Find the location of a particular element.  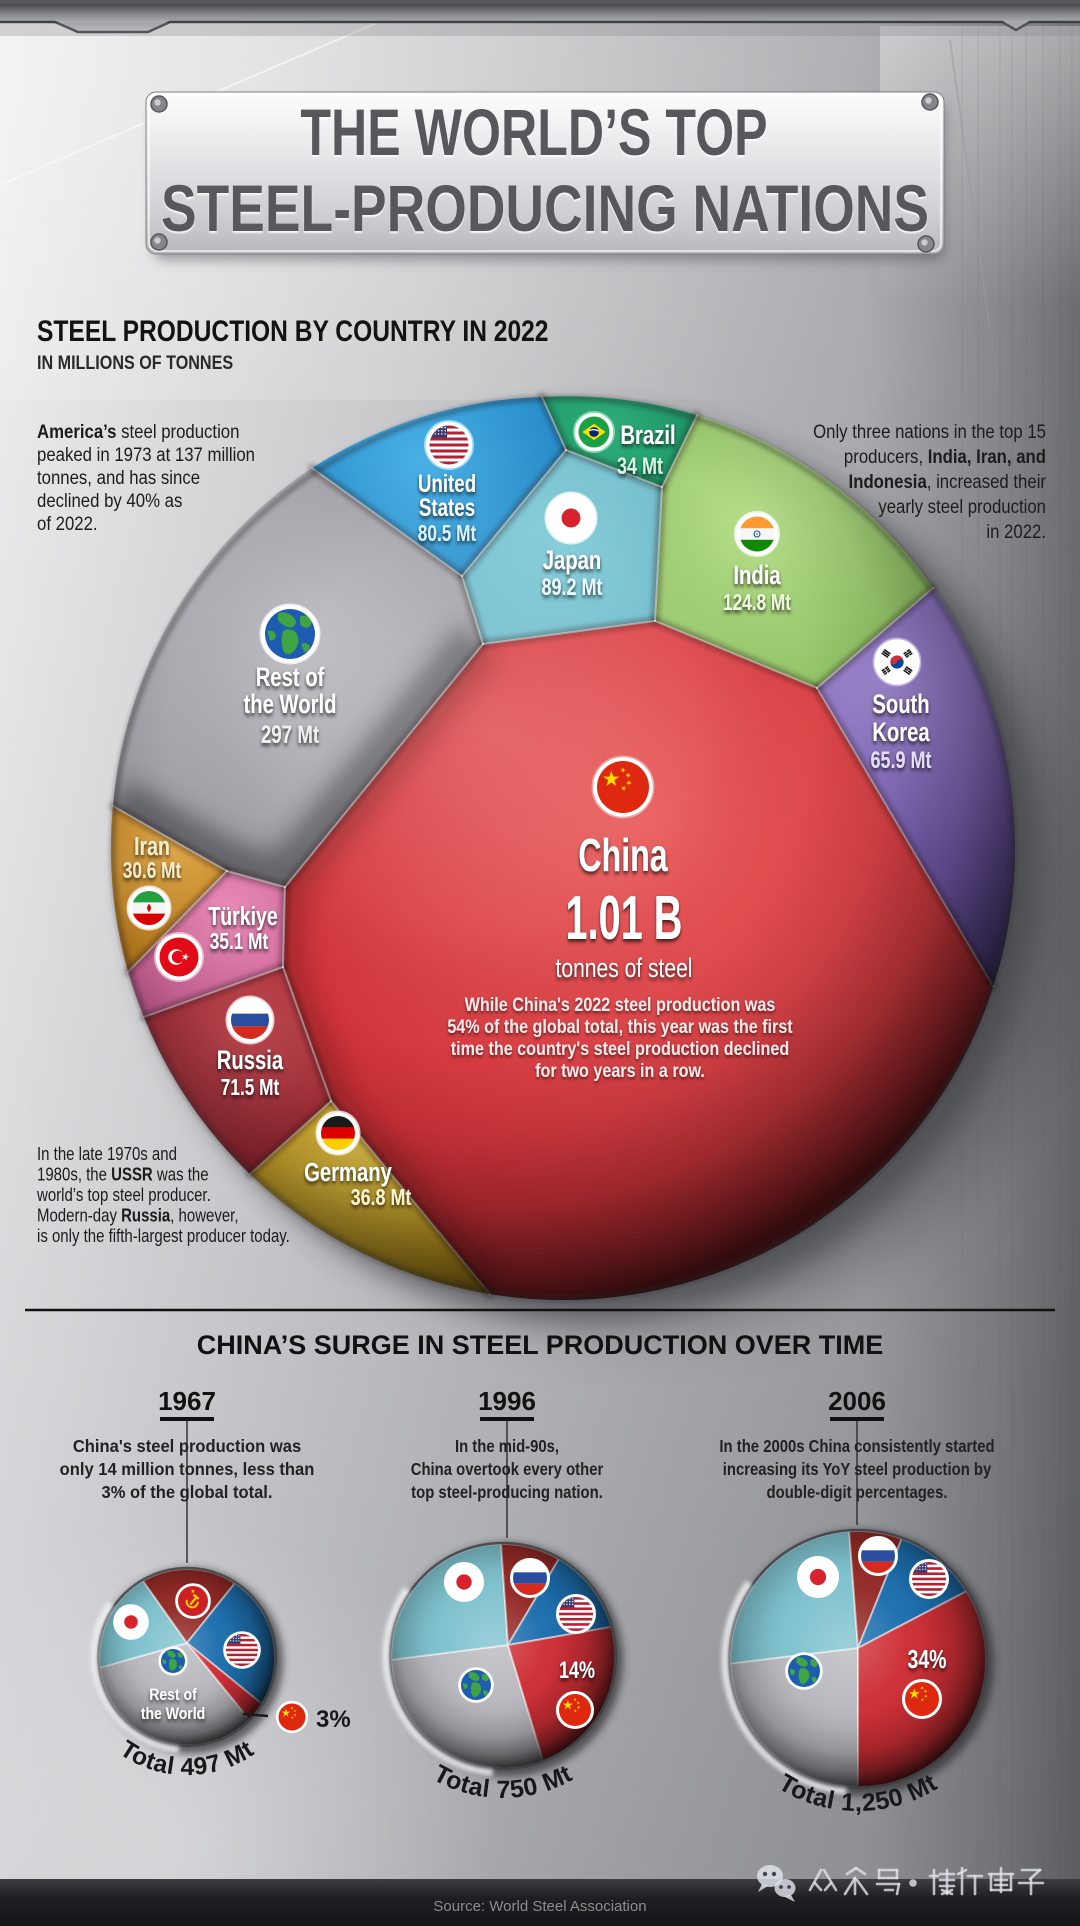

svg-text: China overtook every other is located at coordinates (507, 1469).